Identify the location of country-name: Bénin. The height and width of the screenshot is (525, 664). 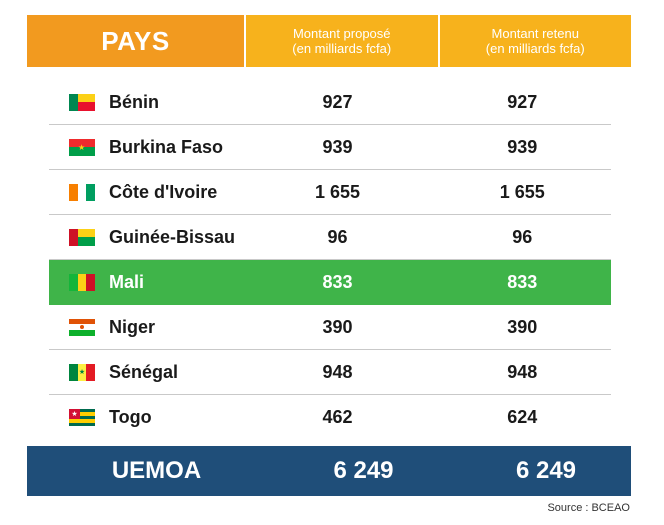
(134, 101).